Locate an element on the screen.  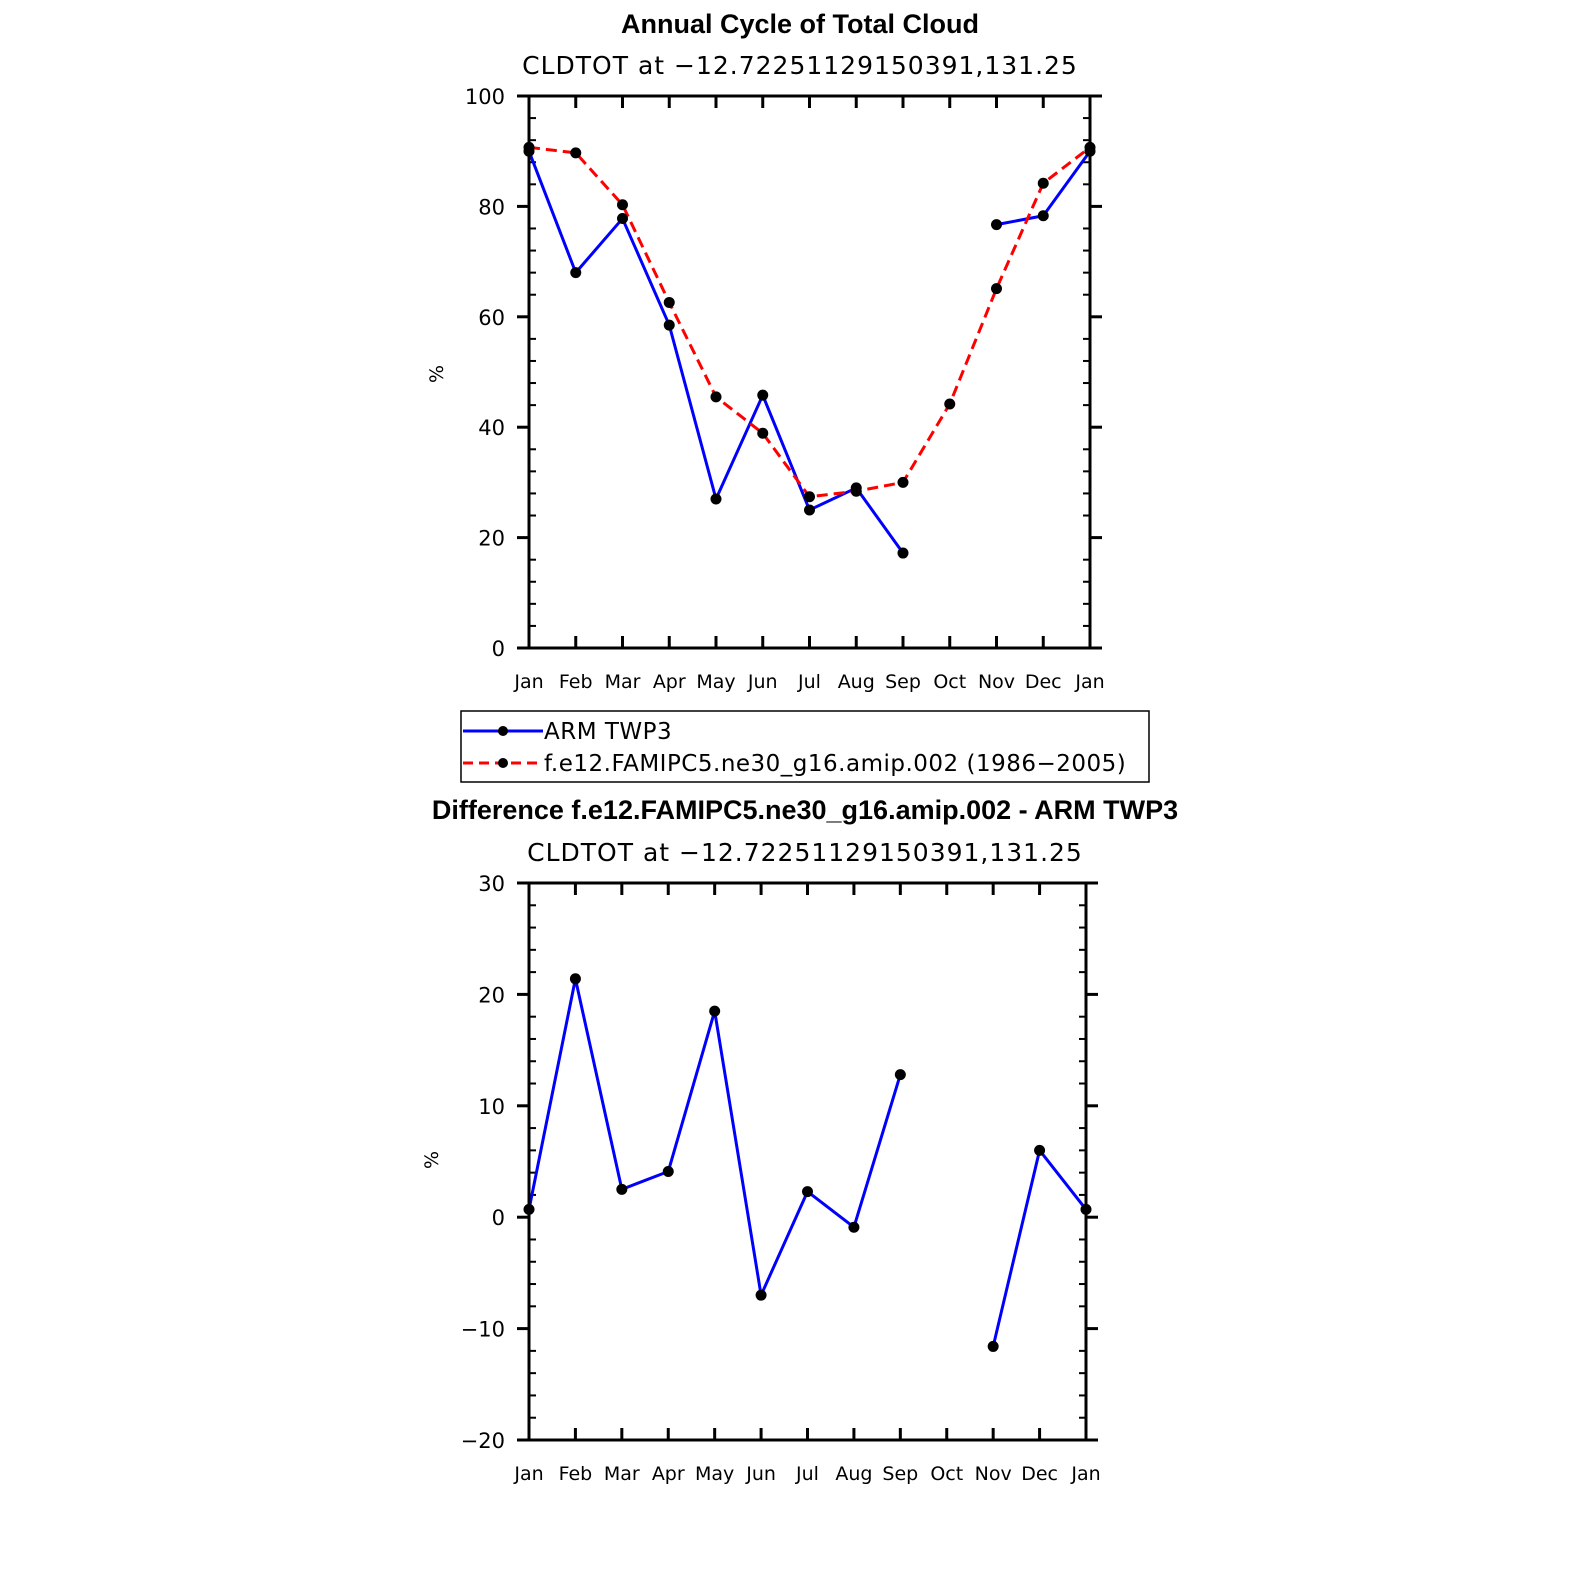
series-line-secondary is located at coordinates (809, 322).